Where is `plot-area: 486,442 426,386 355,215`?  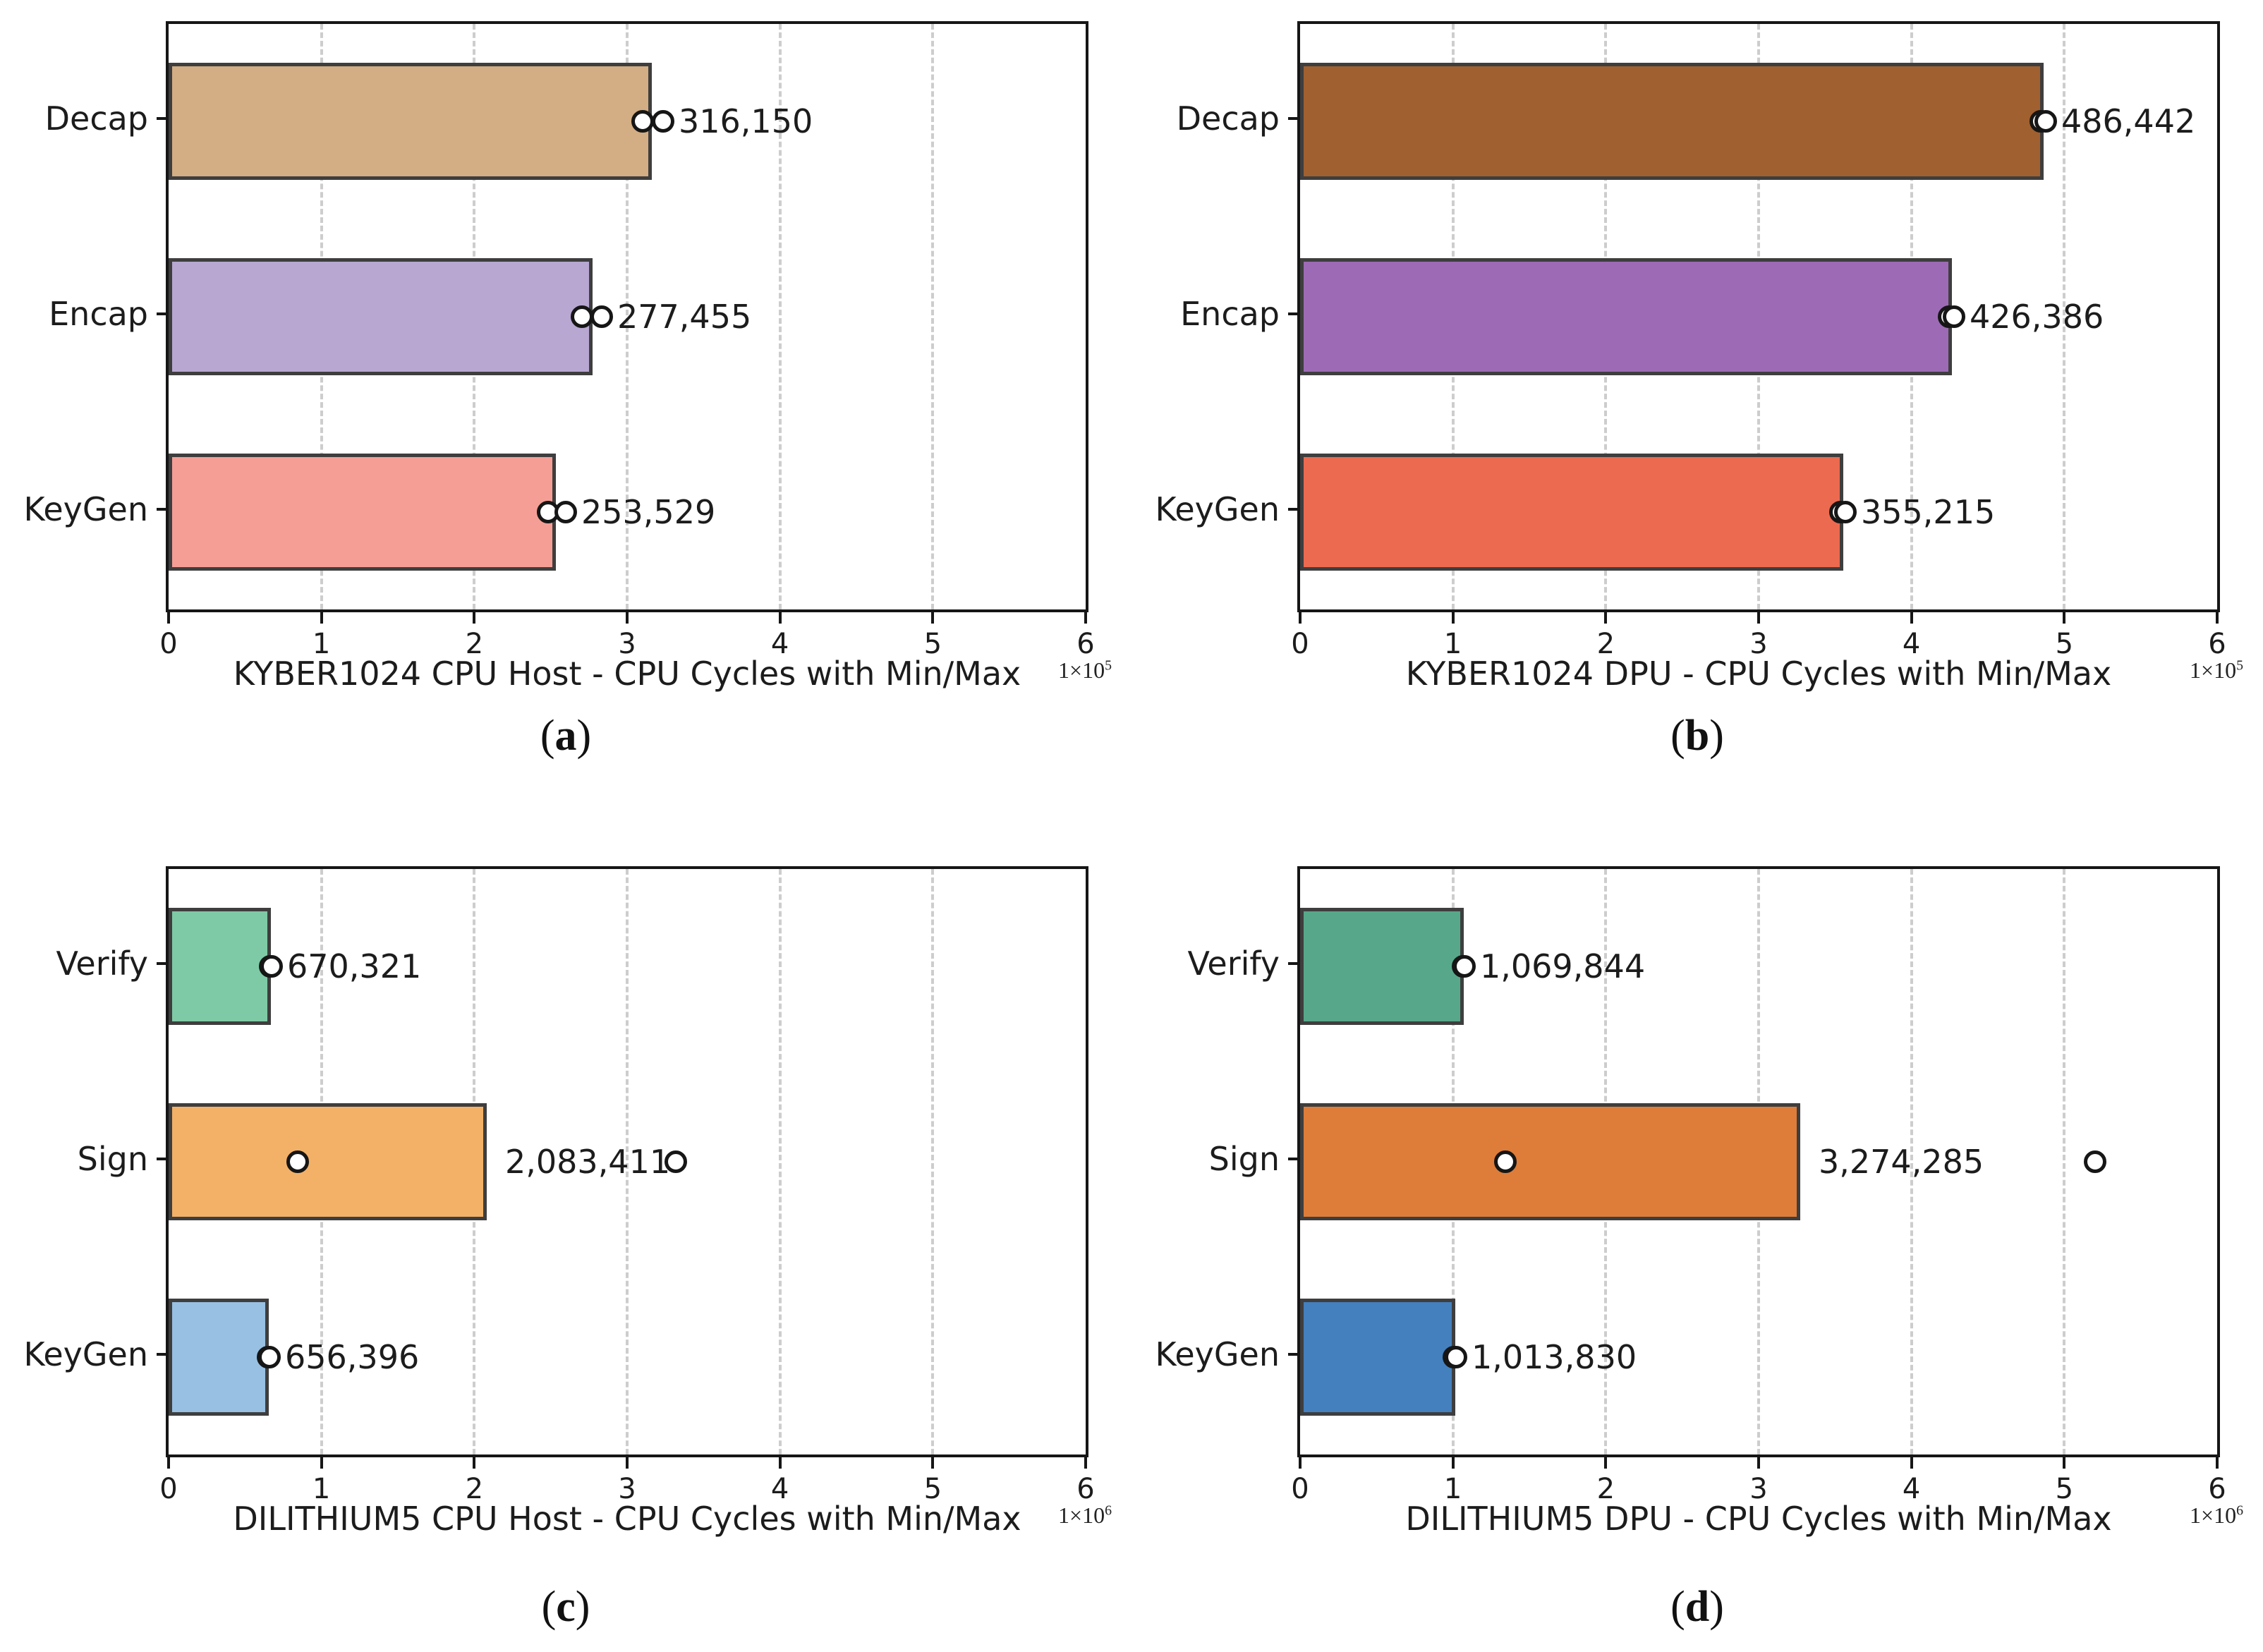
plot-area: 486,442 426,386 355,215 is located at coordinates (1758, 316).